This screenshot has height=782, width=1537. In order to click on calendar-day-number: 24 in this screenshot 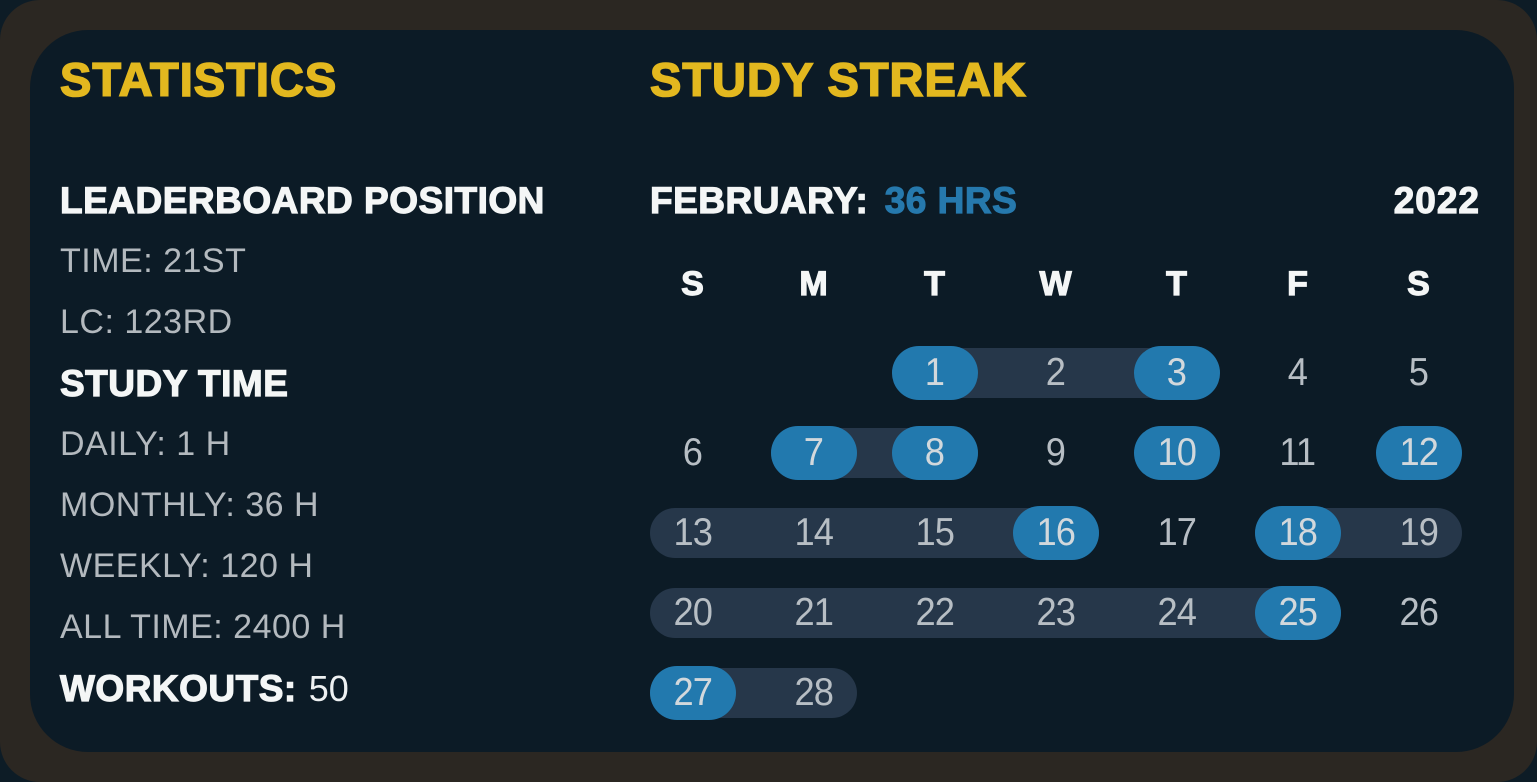, I will do `click(1176, 612)`.